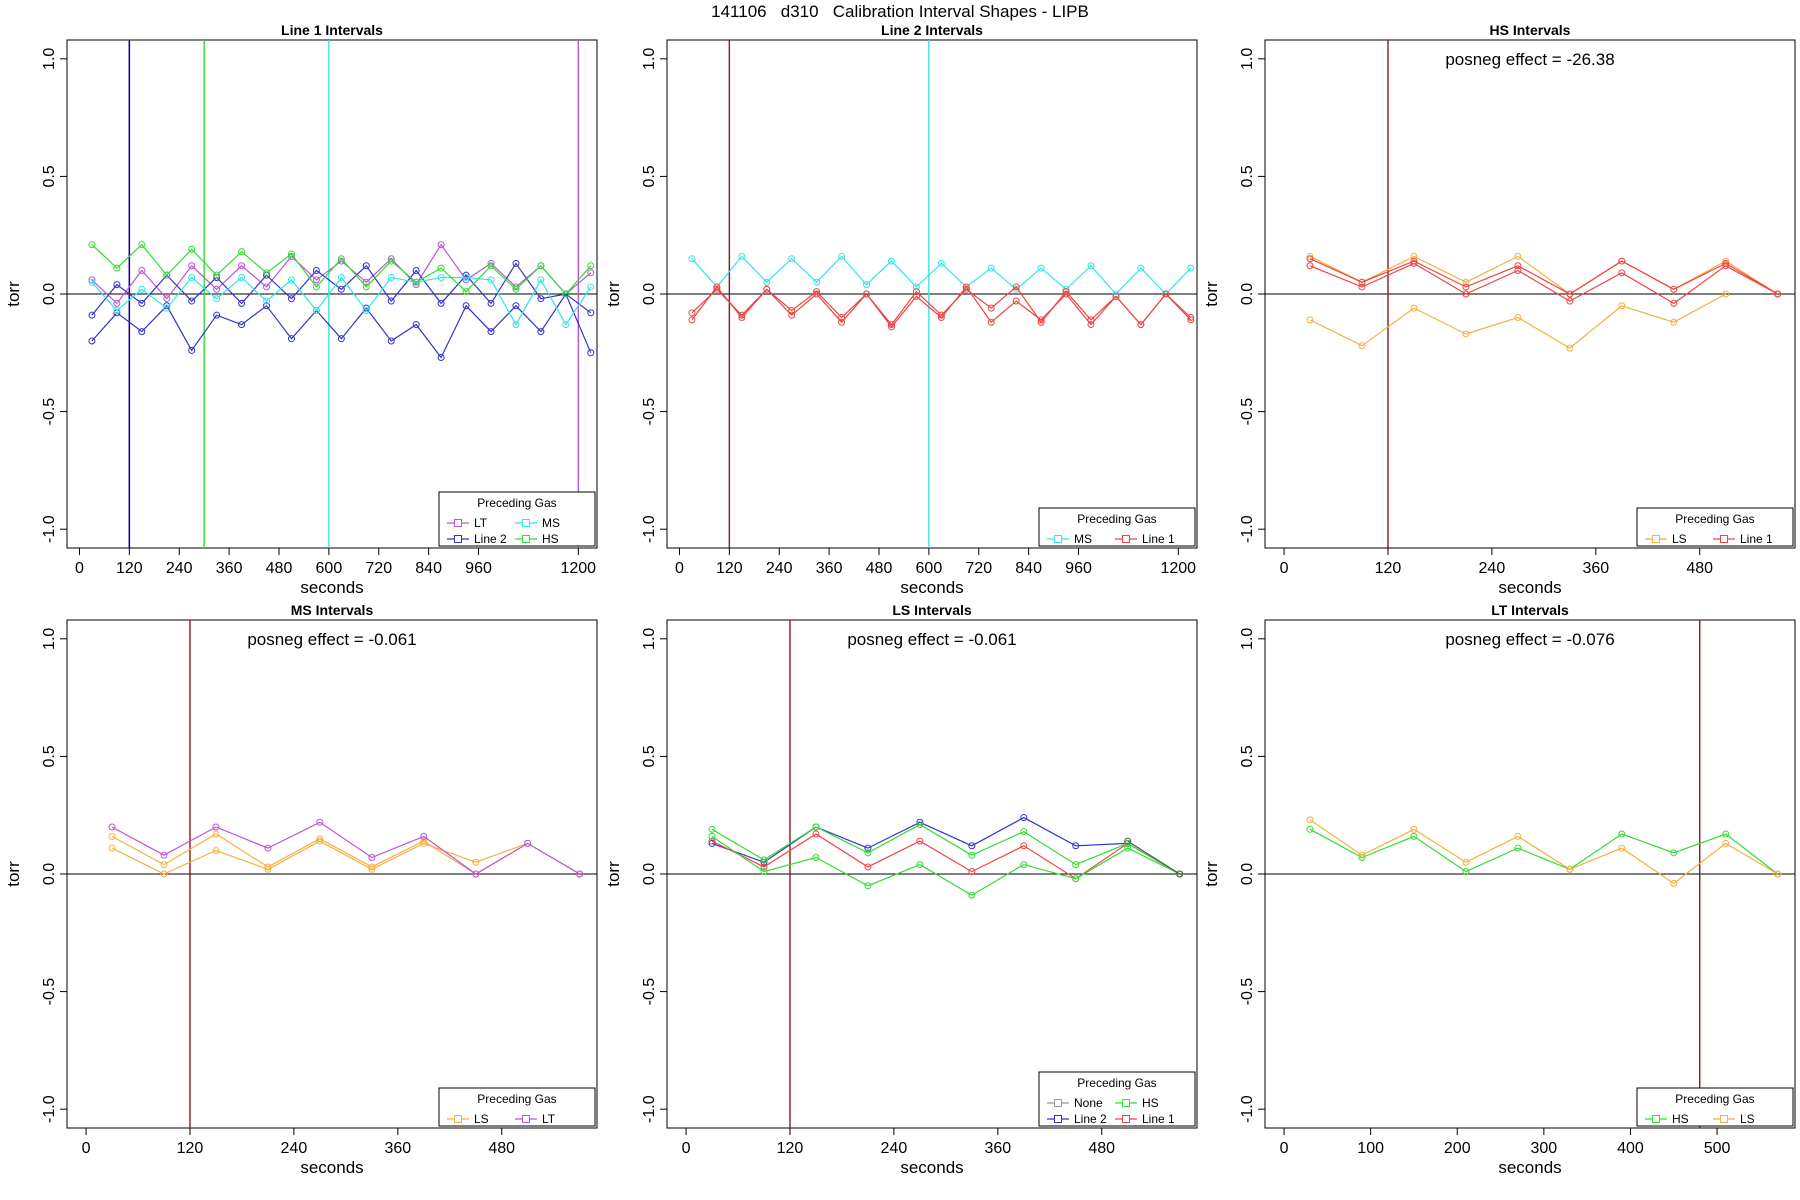 This screenshot has width=1800, height=1200. I want to click on x-tick-label: 360, so click(997, 1148).